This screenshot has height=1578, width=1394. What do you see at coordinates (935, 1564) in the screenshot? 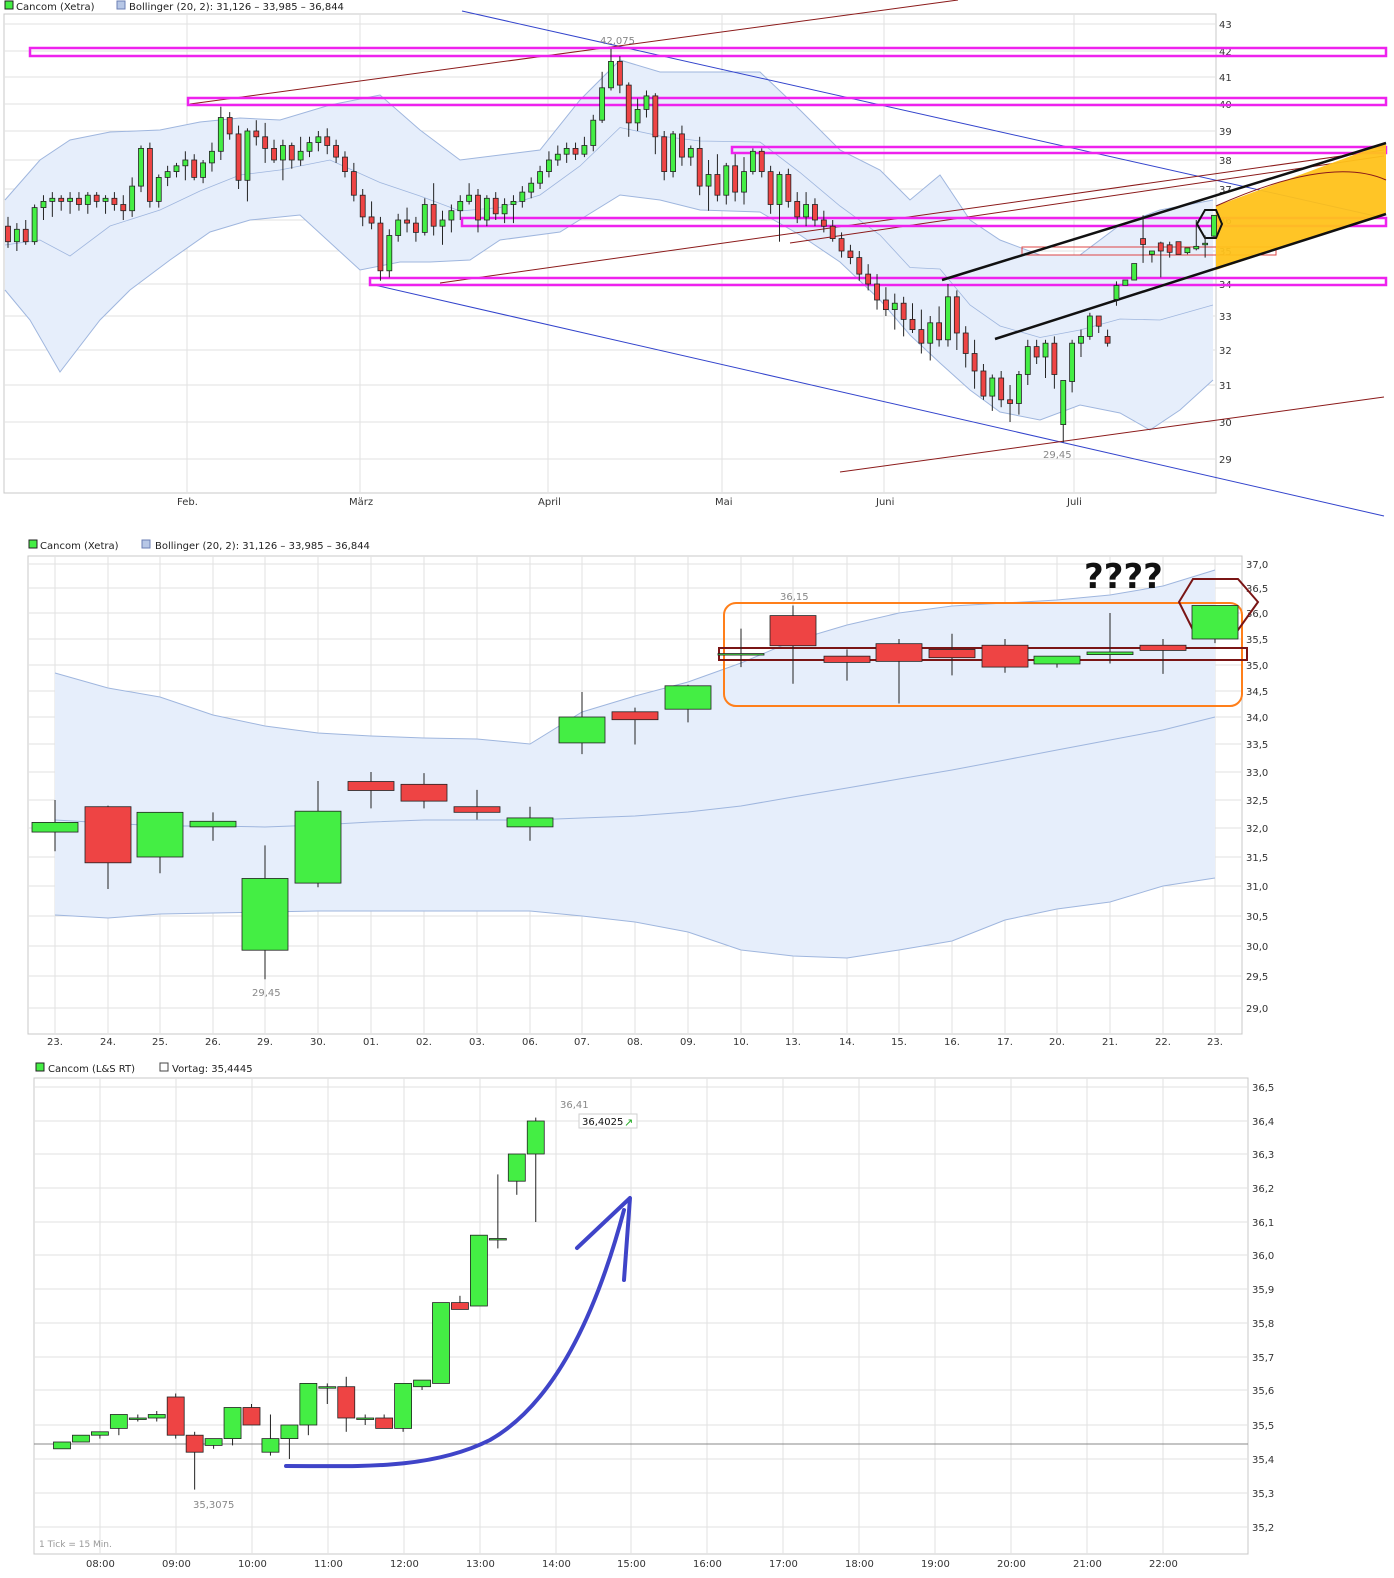
I see `x-tick-label: 19:00` at bounding box center [935, 1564].